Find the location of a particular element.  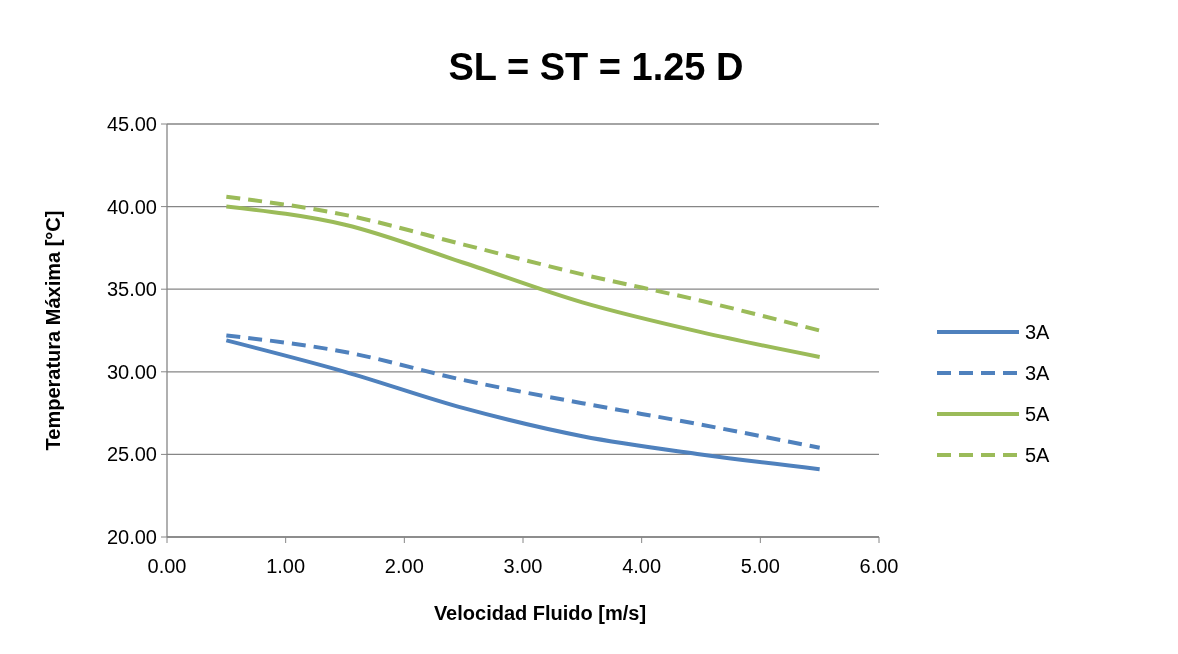

x-axis-title: Velocidad Fluido [m/s] is located at coordinates (540, 613).